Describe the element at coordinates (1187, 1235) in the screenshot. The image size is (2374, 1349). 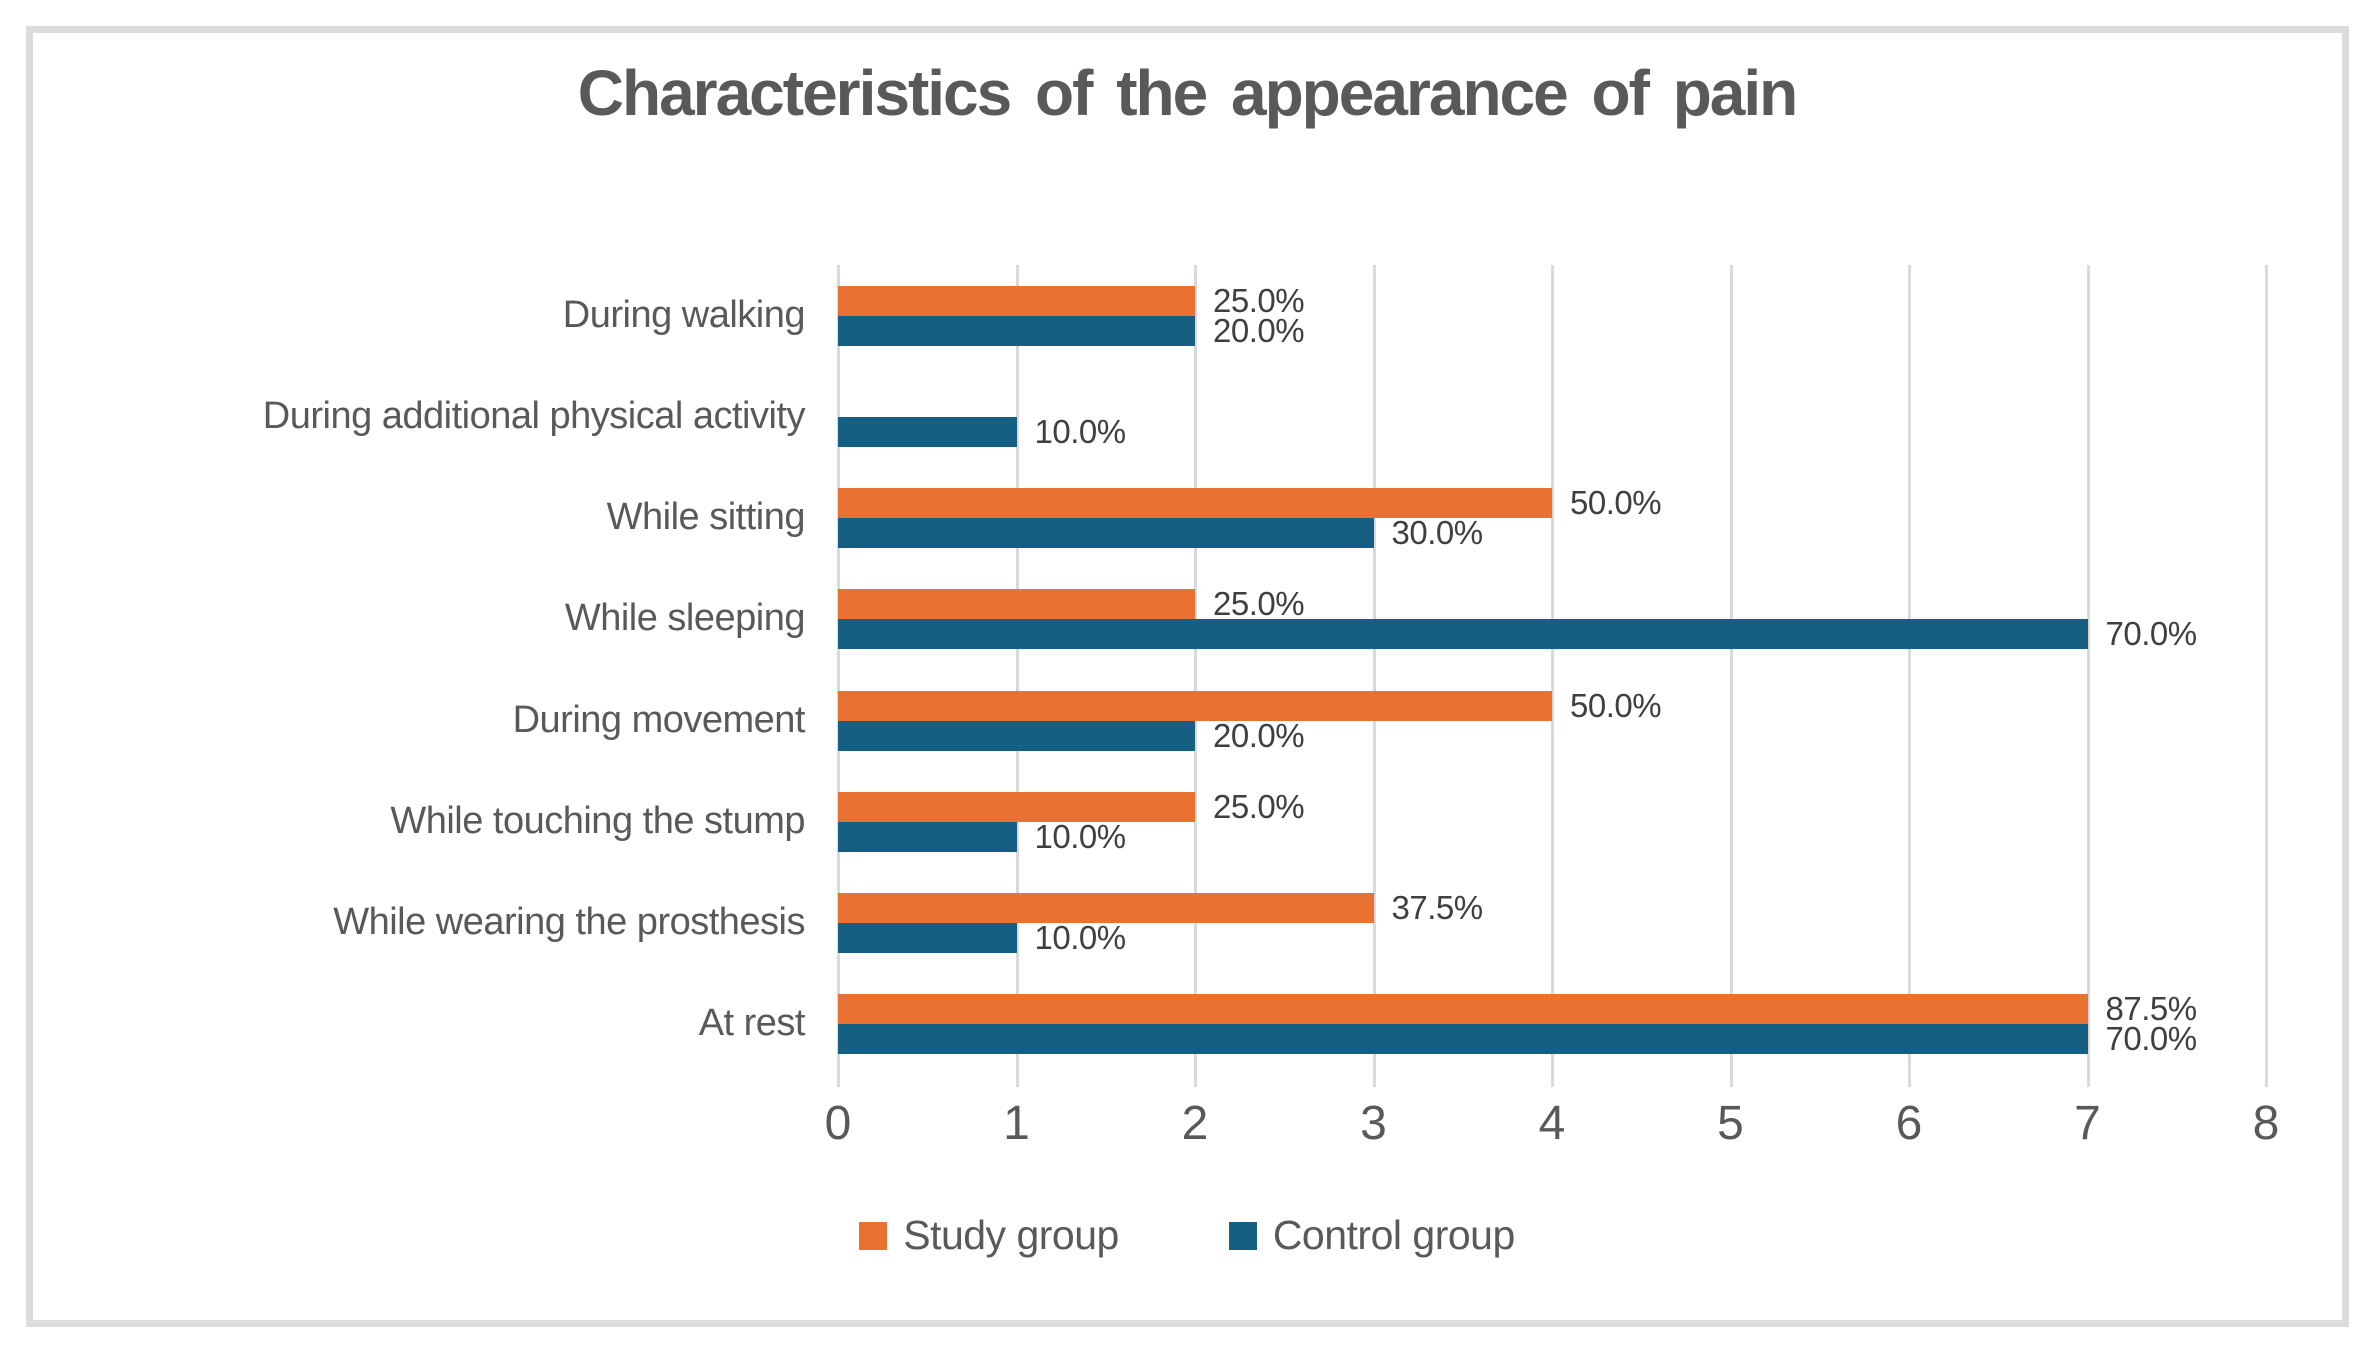
I see `legend: Study group Control group` at that location.